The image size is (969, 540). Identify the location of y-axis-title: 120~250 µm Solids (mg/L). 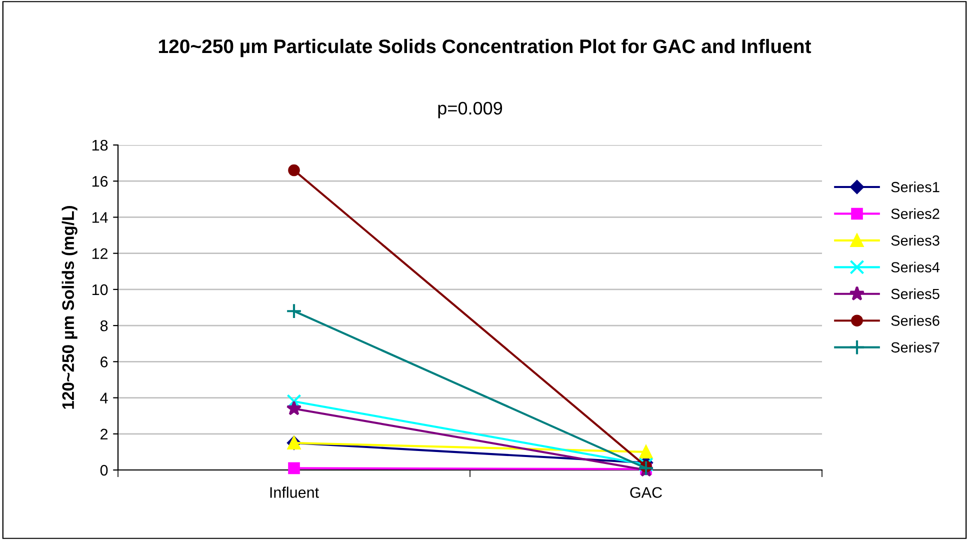
(70, 307).